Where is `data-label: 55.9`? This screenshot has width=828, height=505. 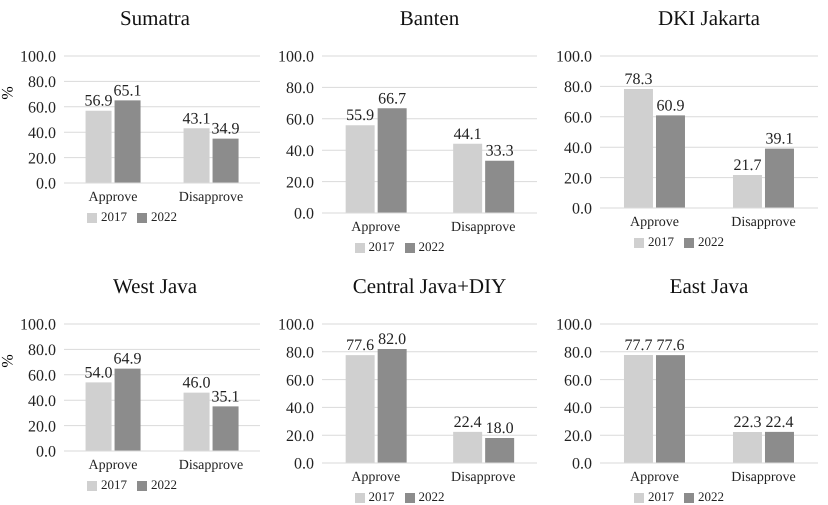 data-label: 55.9 is located at coordinates (360, 115).